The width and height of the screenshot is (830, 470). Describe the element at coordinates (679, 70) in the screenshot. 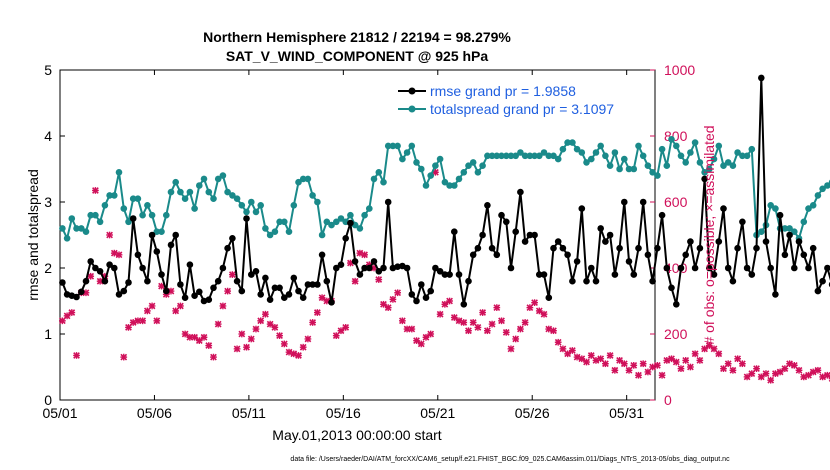

I see `y2-tick-label: 1000` at that location.